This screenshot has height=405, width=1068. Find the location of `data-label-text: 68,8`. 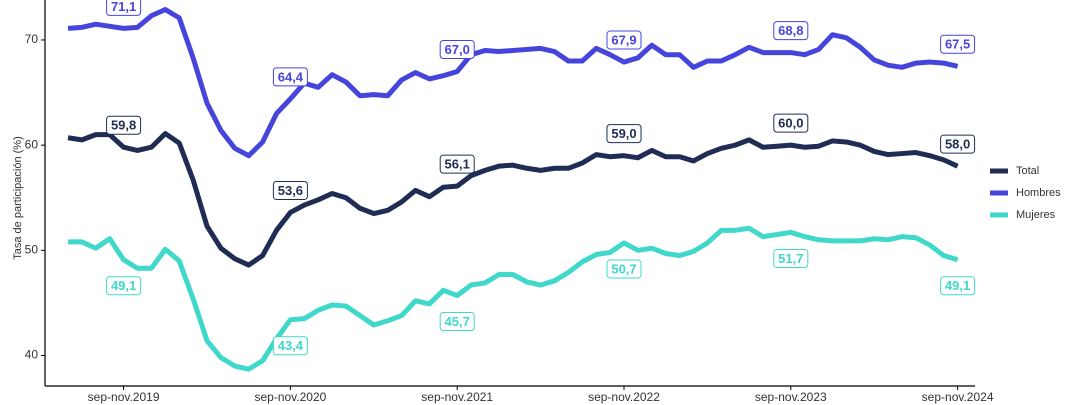

data-label-text: 68,8 is located at coordinates (790, 30).